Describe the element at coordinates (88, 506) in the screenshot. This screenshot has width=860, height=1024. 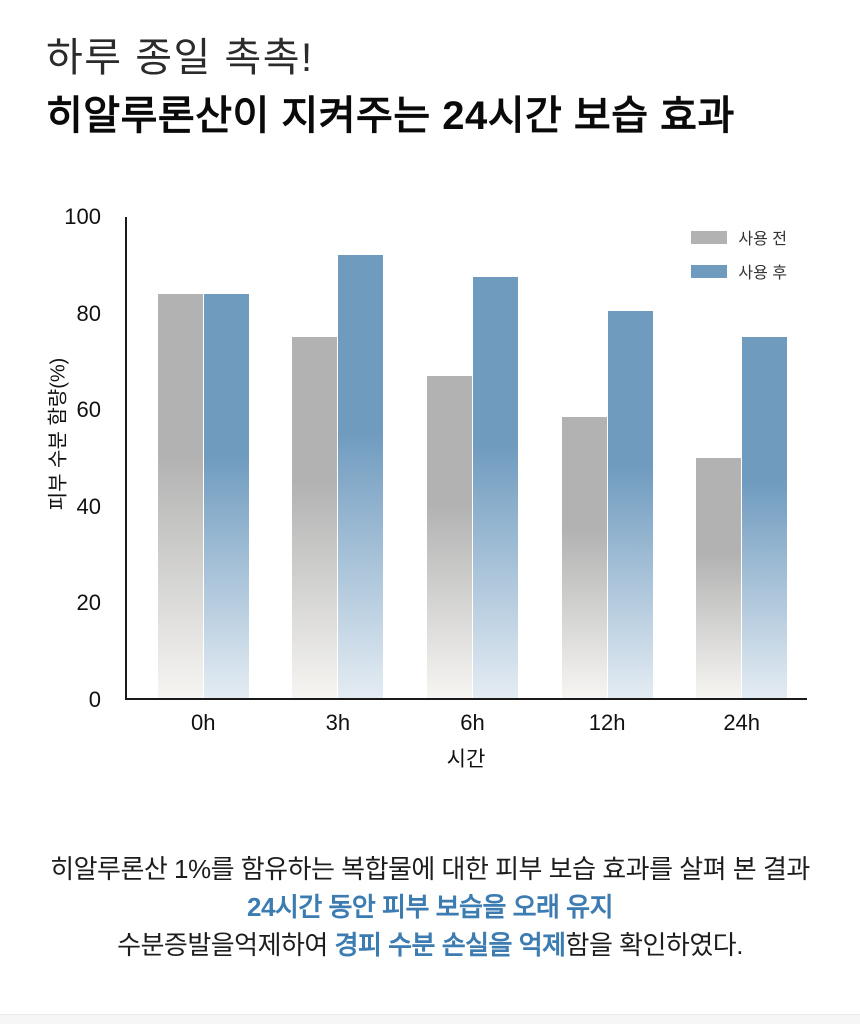
I see `y-tick-40: 40` at that location.